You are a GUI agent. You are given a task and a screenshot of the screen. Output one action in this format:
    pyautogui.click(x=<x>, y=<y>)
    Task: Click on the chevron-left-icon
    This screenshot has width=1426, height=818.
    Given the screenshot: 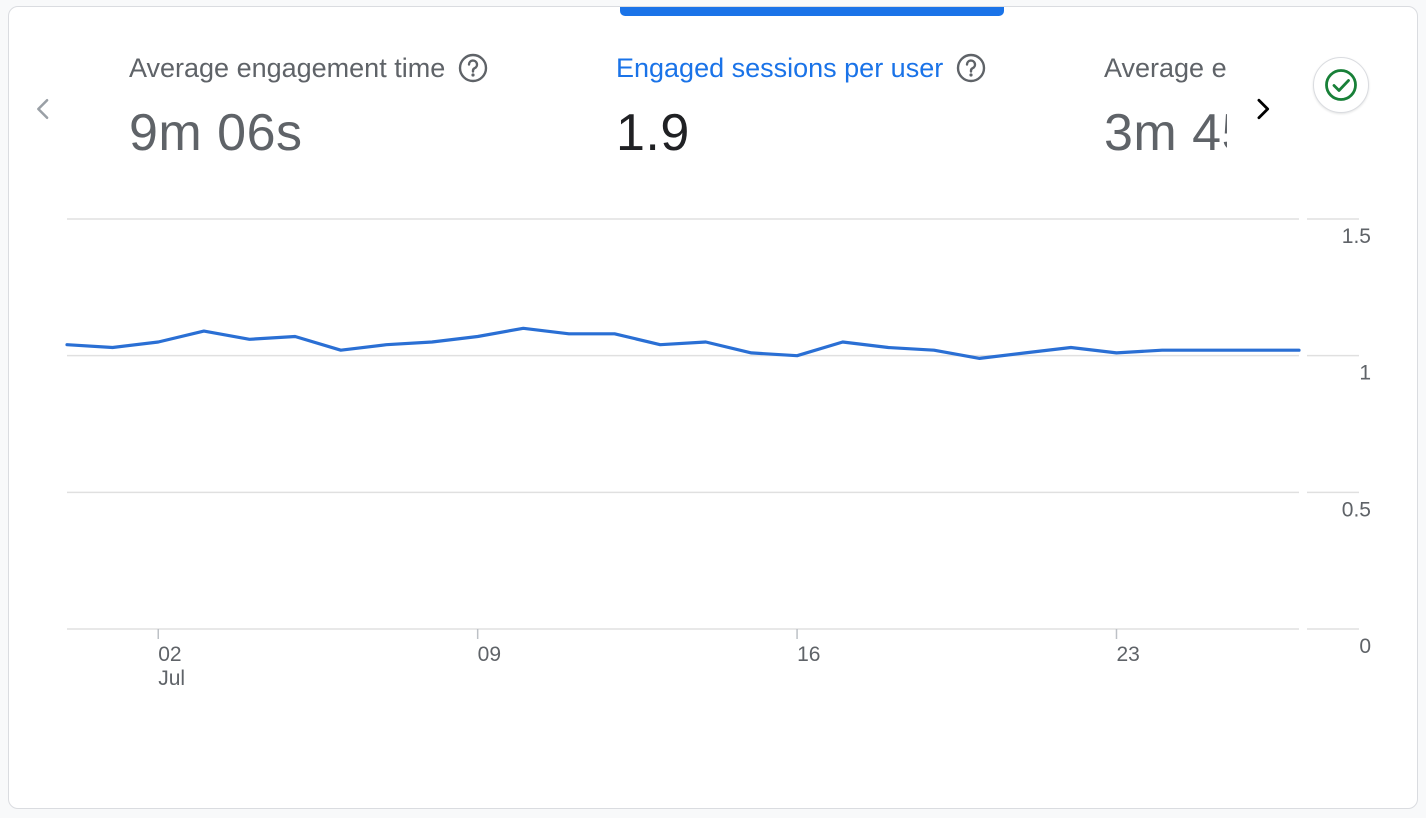 What is the action you would take?
    pyautogui.click(x=43, y=109)
    